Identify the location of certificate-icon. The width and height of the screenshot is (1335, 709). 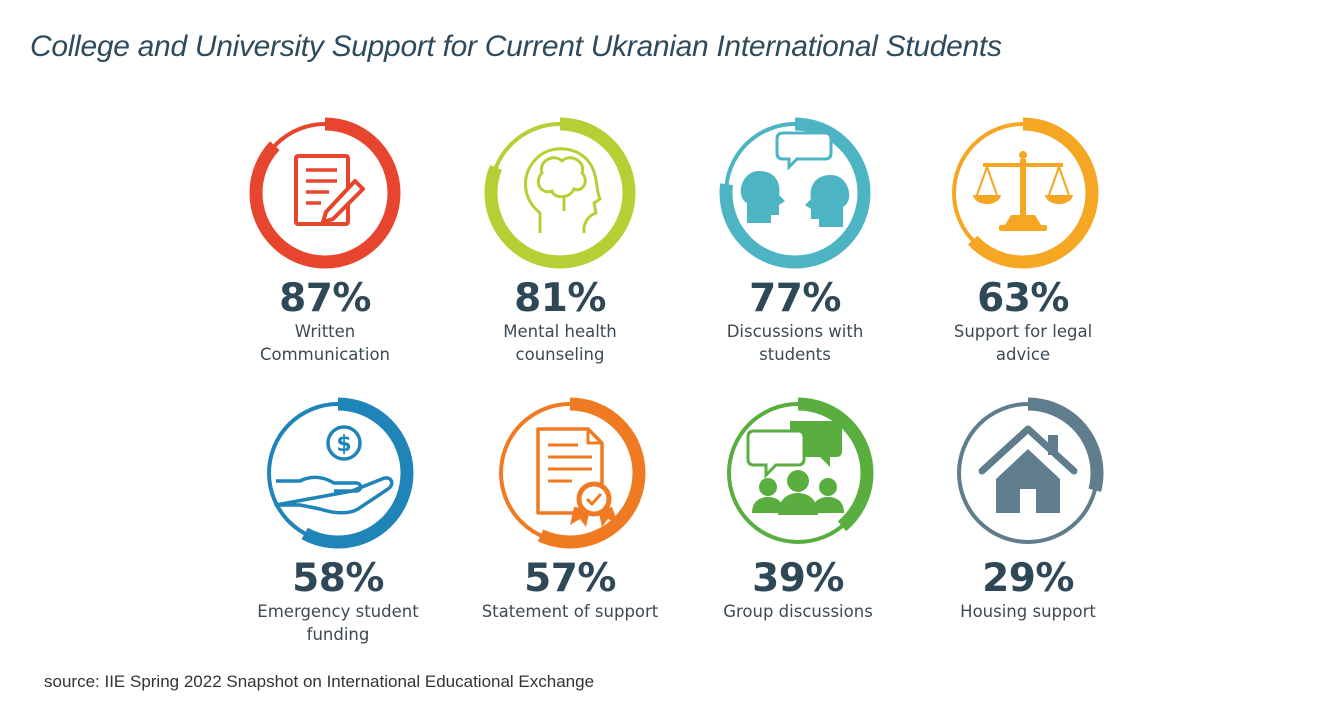
(577, 477).